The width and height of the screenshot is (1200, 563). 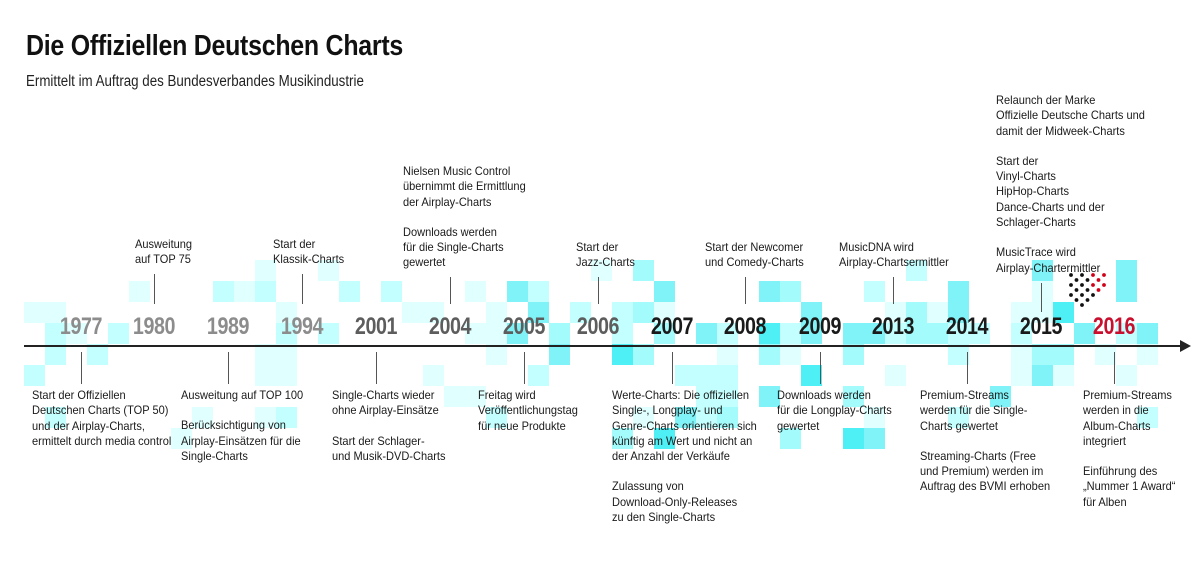 What do you see at coordinates (745, 326) in the screenshot?
I see `year-label-2008: 2008` at bounding box center [745, 326].